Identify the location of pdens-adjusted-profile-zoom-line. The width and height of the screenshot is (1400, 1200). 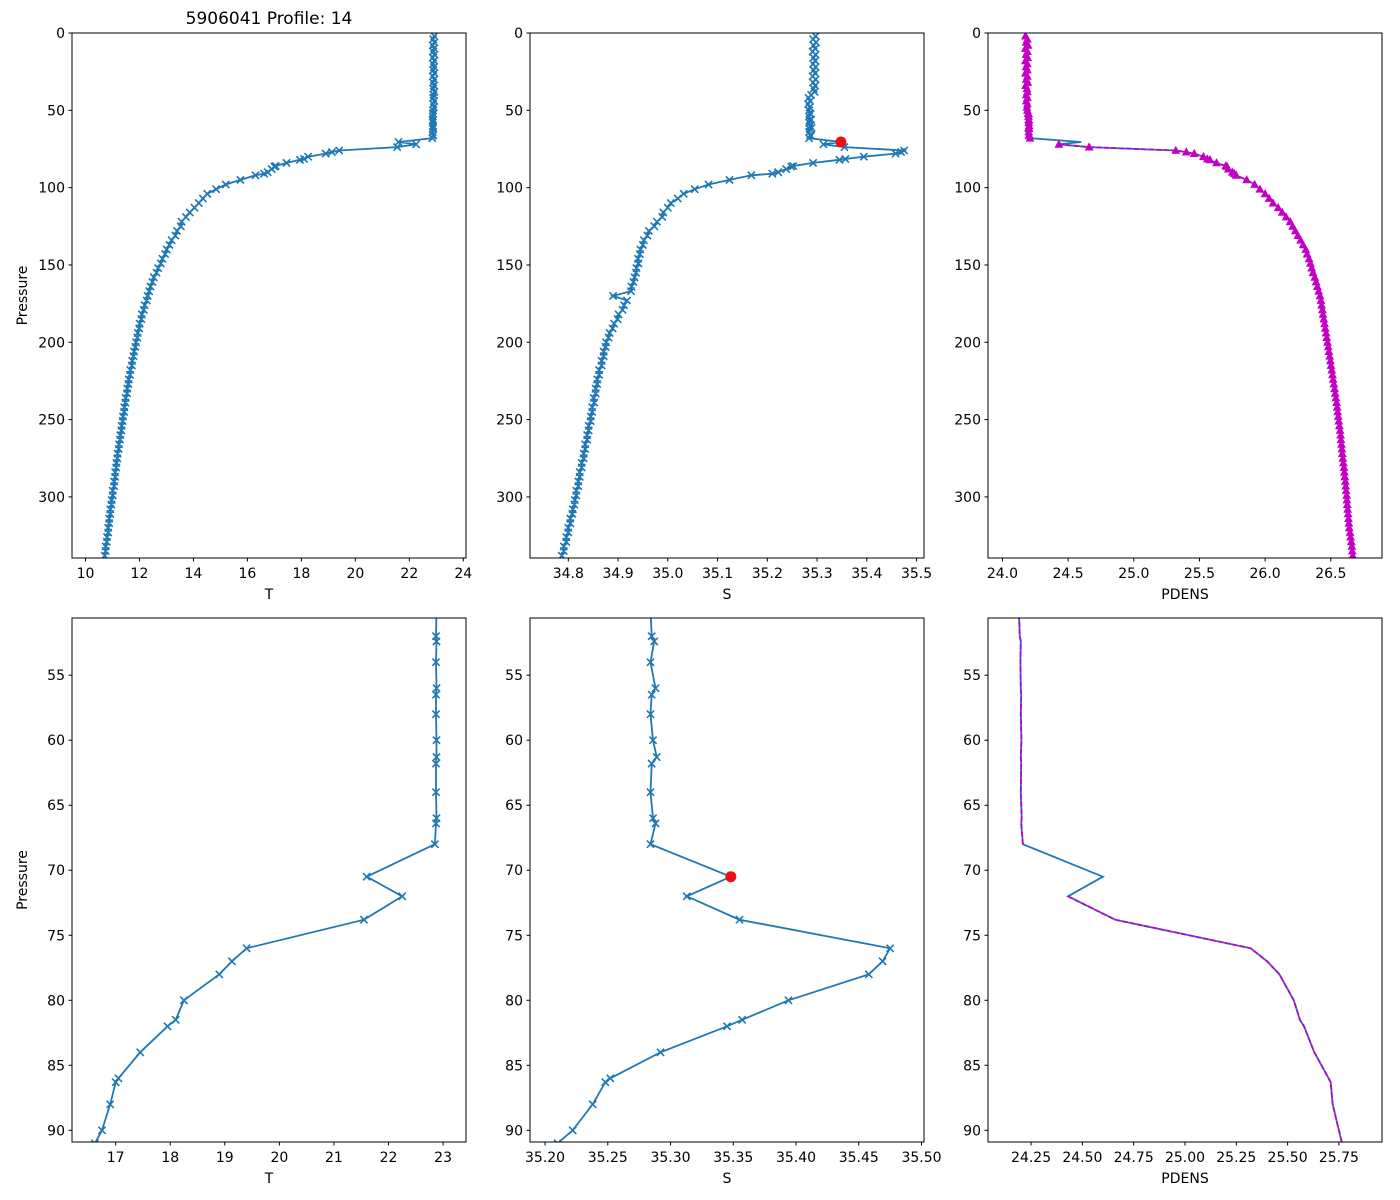
(1180, 880).